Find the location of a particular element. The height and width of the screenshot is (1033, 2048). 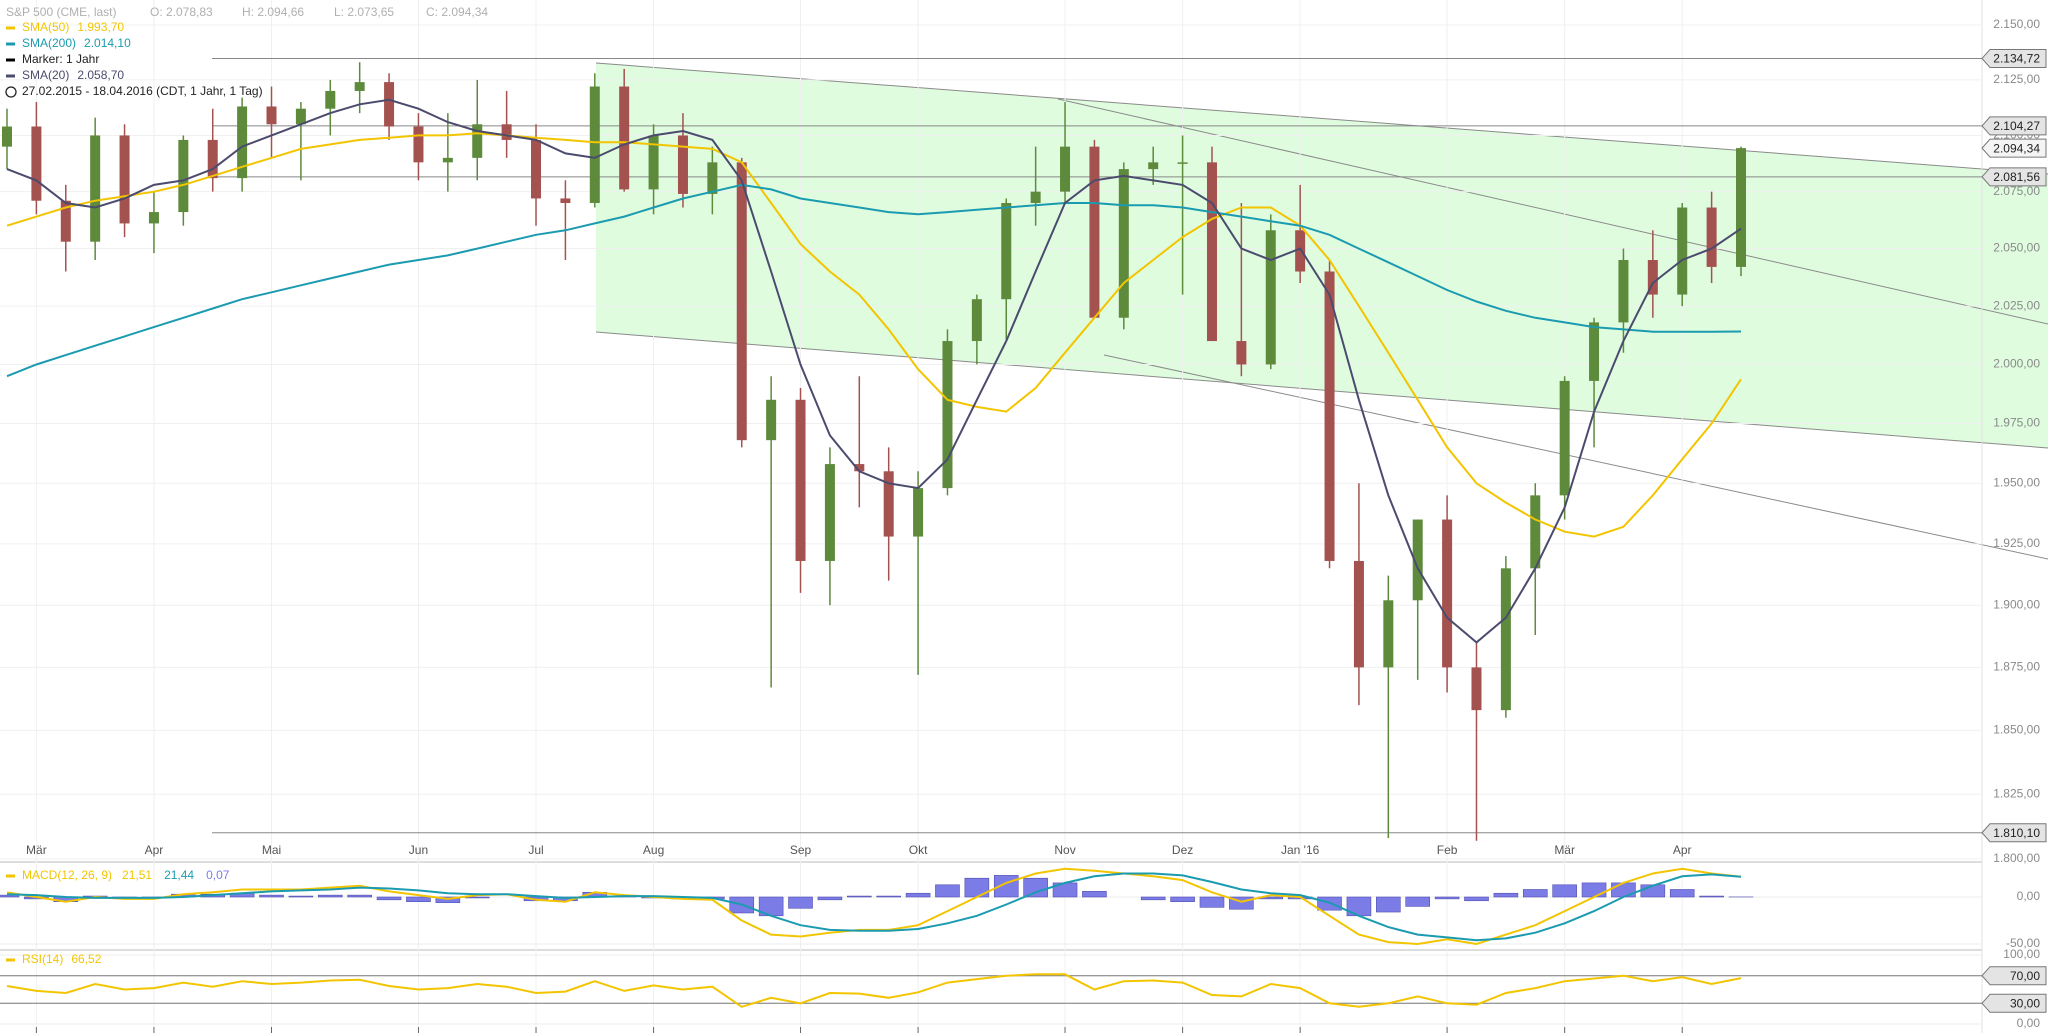

legend-value: 21,51 is located at coordinates (137, 875).